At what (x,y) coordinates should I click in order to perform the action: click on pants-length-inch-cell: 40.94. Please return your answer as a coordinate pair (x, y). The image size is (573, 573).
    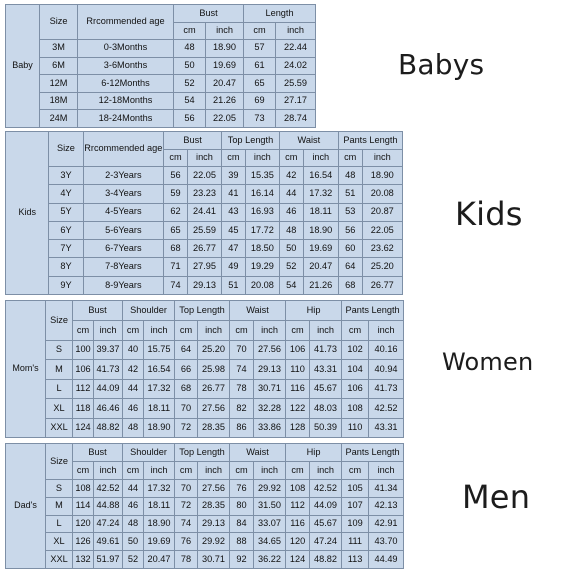
    Looking at the image, I should click on (386, 369).